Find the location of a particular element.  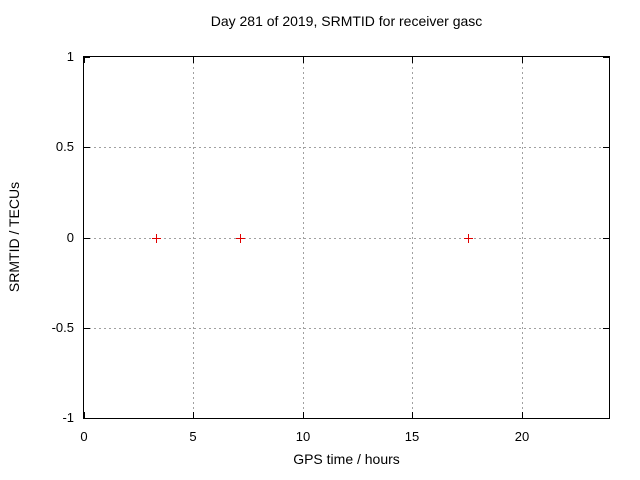

y-tick-label: 0 is located at coordinates (70, 237).